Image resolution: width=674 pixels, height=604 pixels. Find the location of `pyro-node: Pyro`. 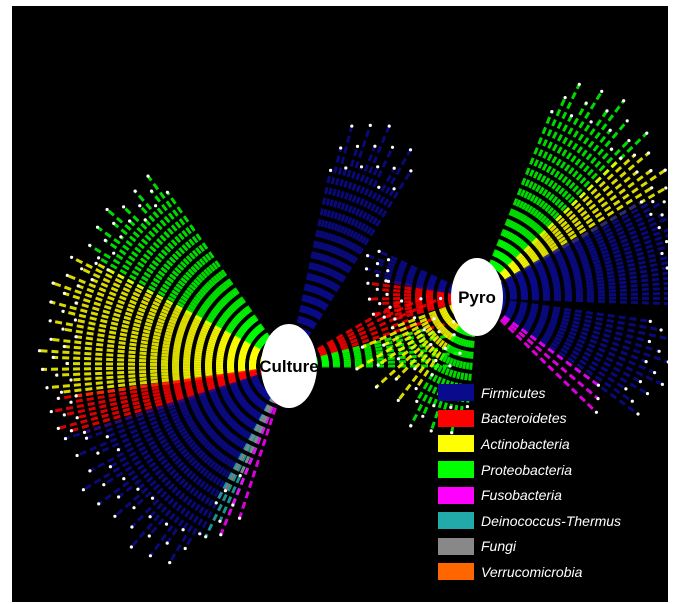

pyro-node: Pyro is located at coordinates (477, 297).